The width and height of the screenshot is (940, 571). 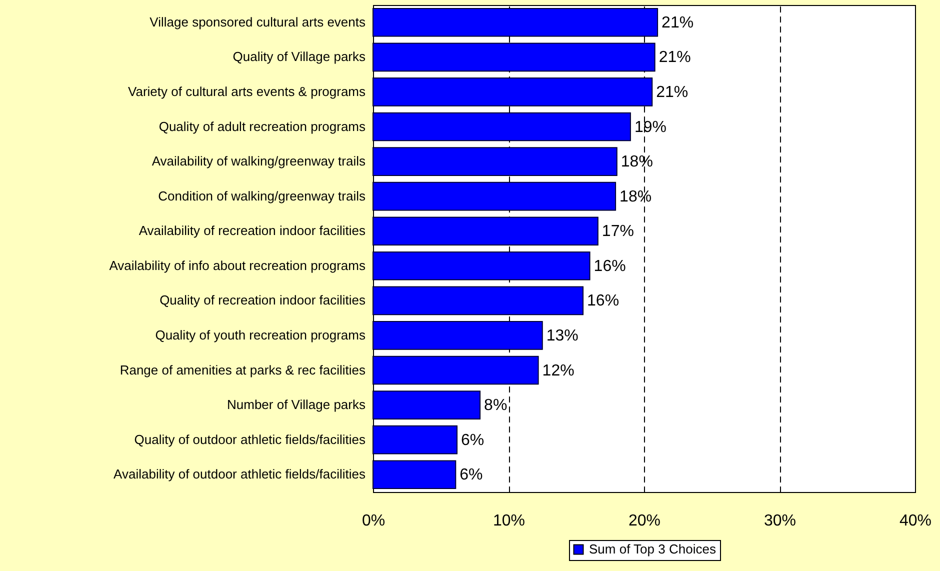 I want to click on x-tick-label: 40%, so click(x=915, y=521).